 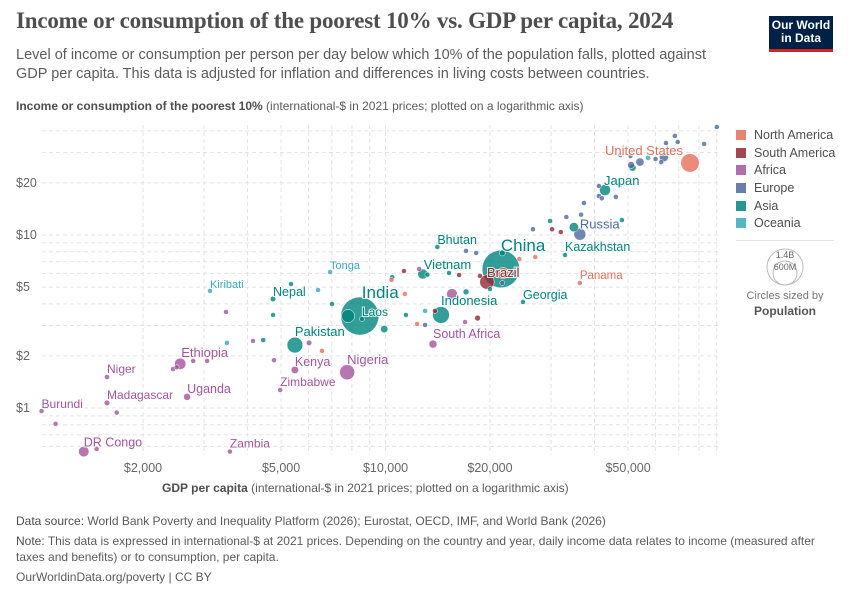 I want to click on legend-item-north-america: North America, so click(x=785, y=135).